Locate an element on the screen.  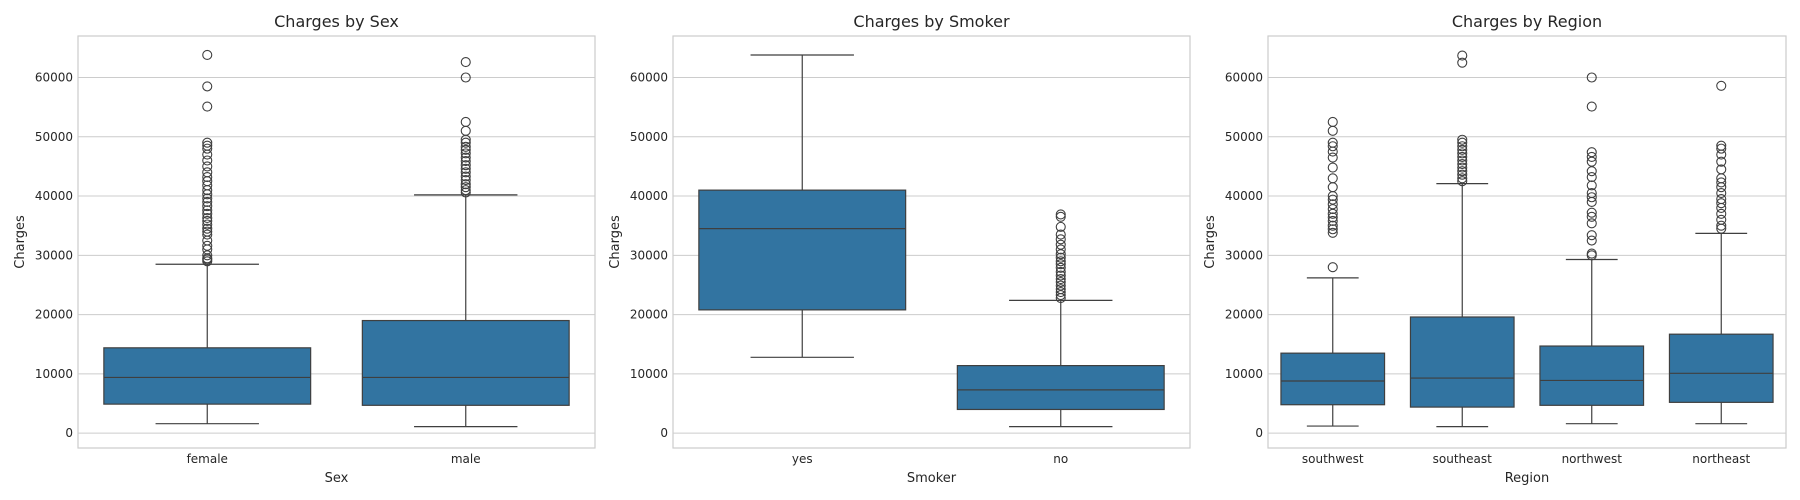
y-tick-label: 30000 is located at coordinates (1244, 255).